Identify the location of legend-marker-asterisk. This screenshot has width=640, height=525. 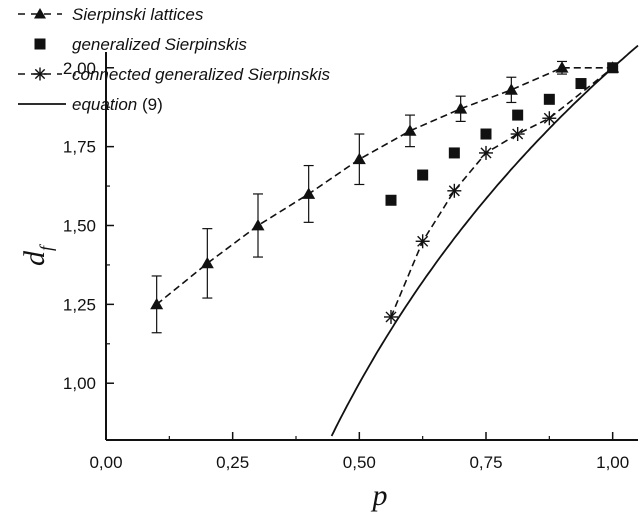
(40, 74).